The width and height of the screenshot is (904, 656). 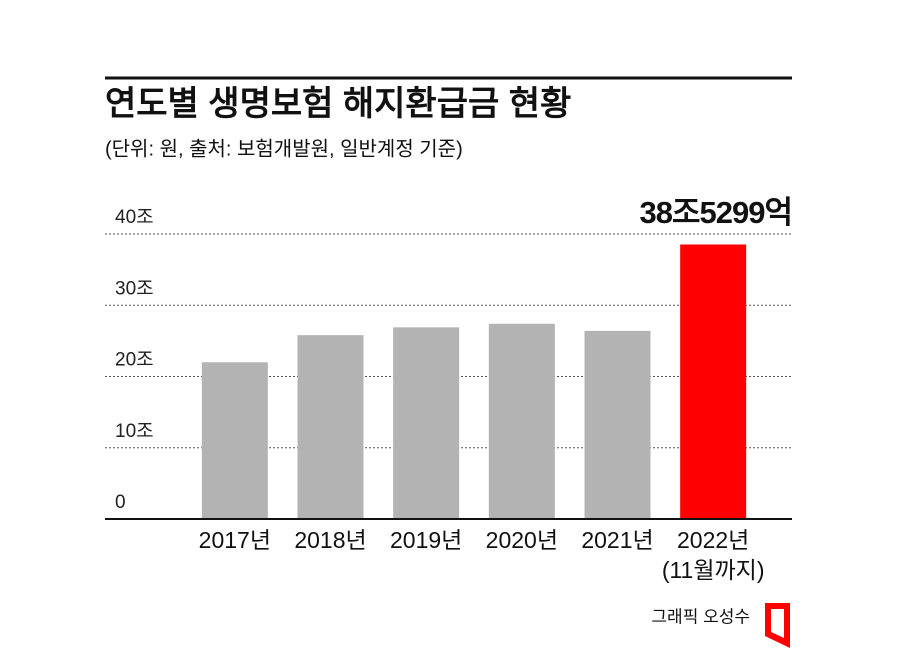 What do you see at coordinates (522, 540) in the screenshot?
I see `x-tick-label: 2020년` at bounding box center [522, 540].